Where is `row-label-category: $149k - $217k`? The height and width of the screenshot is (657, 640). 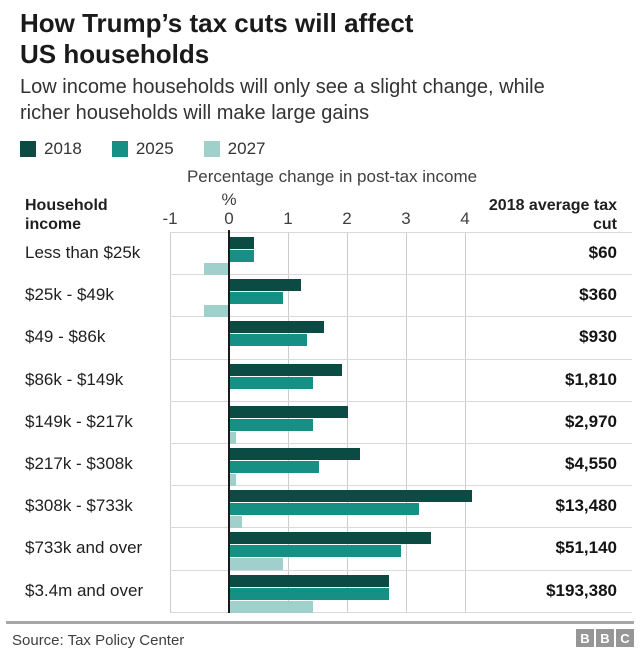
row-label-category: $149k - $217k is located at coordinates (79, 421).